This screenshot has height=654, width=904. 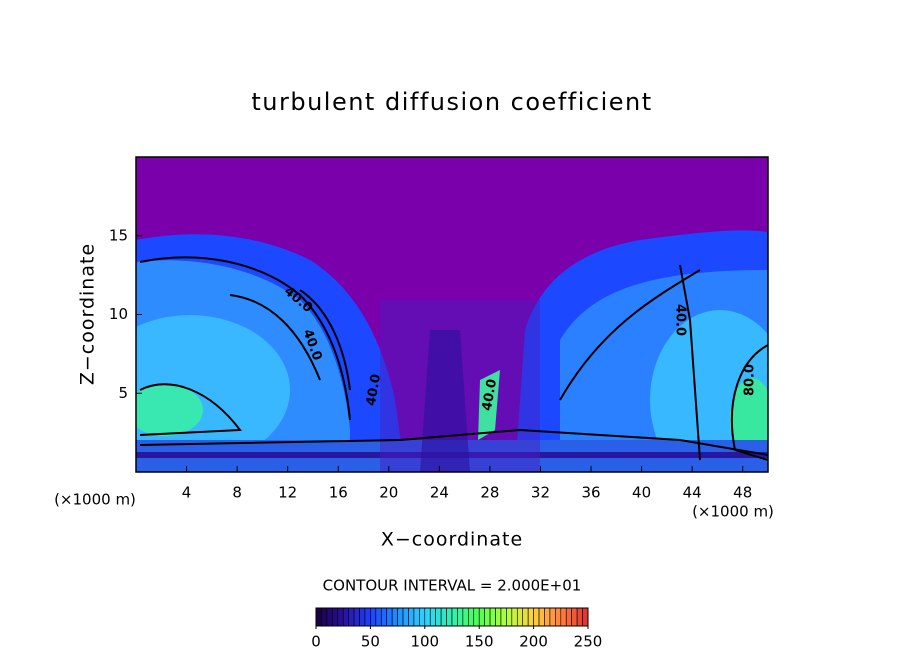 What do you see at coordinates (733, 512) in the screenshot?
I see `x-unit: (×1000 m)` at bounding box center [733, 512].